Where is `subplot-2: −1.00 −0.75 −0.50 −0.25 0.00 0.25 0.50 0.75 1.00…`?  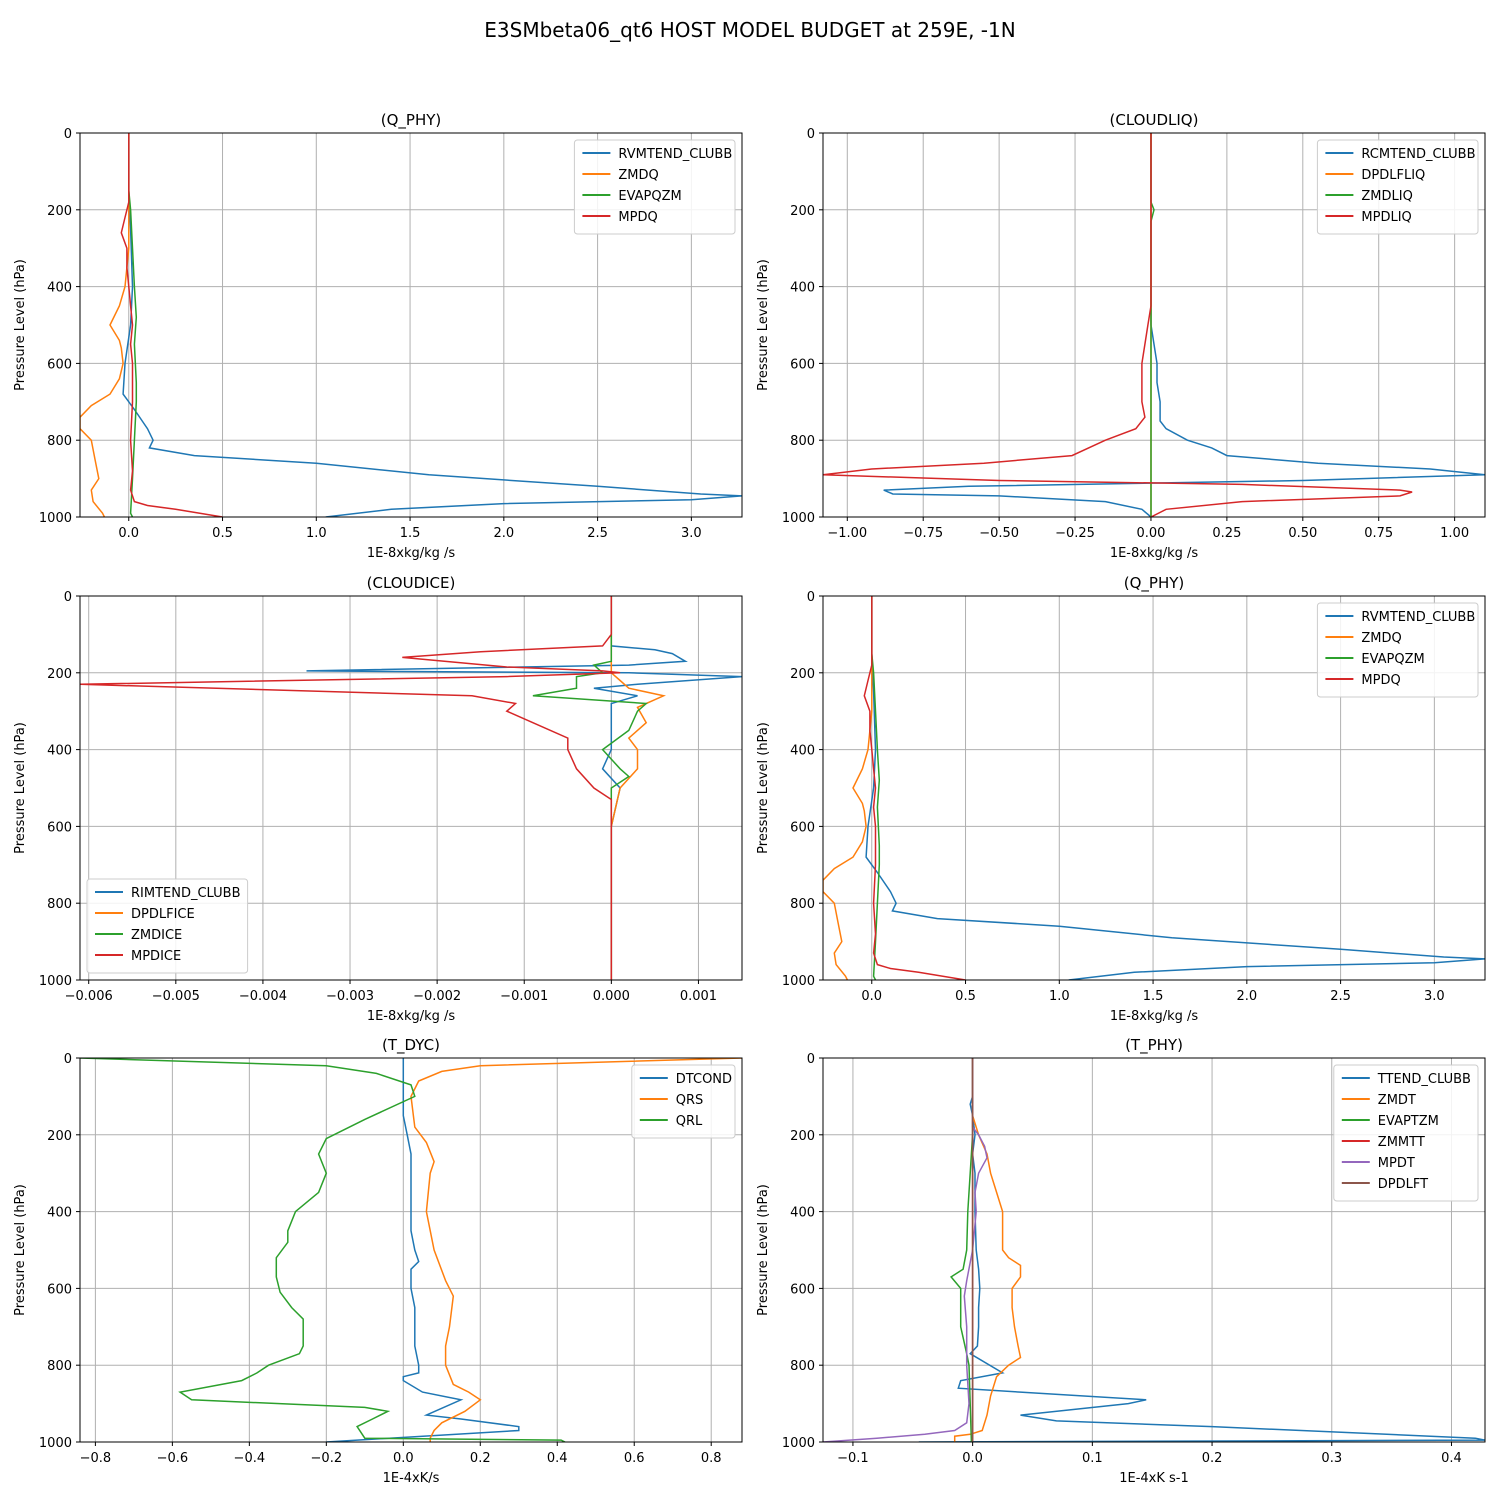 subplot-2: −1.00 −0.75 −0.50 −0.25 0.00 0.25 0.50 0.75 1.00… is located at coordinates (1121, 336).